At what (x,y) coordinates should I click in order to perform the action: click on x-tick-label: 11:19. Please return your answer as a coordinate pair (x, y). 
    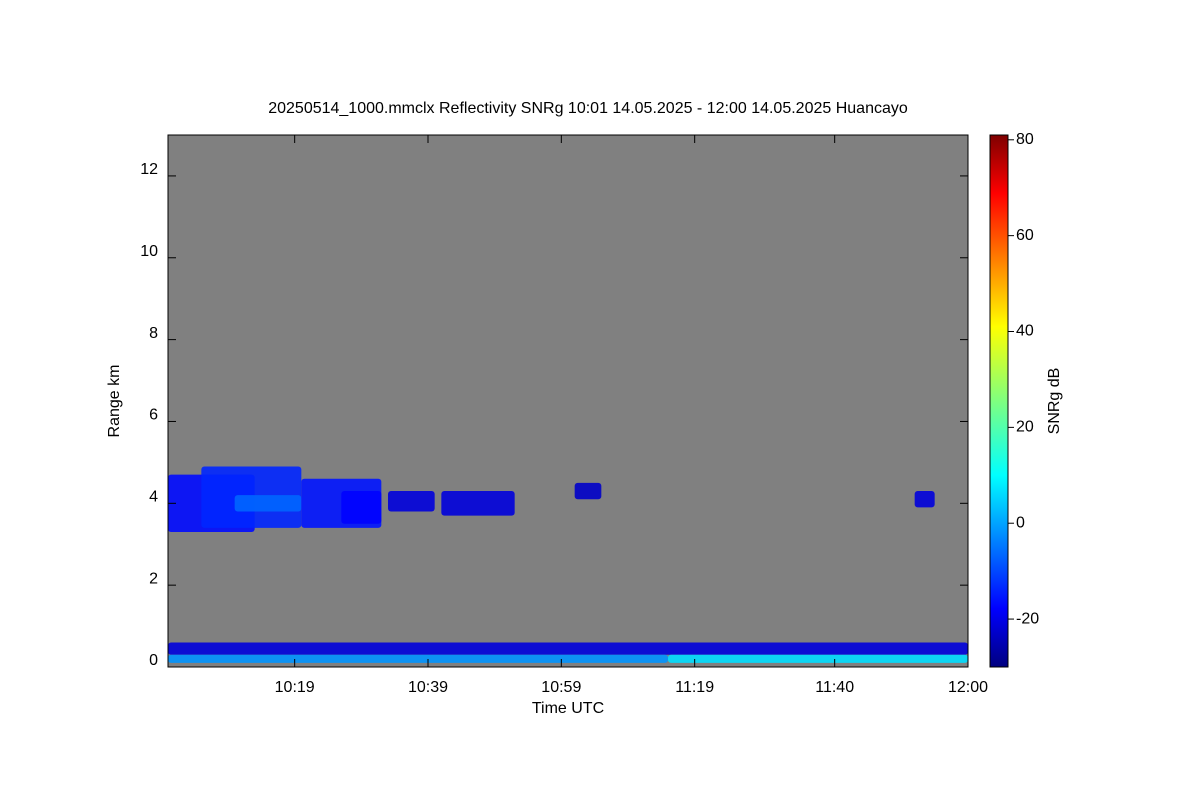
    Looking at the image, I should click on (694, 687).